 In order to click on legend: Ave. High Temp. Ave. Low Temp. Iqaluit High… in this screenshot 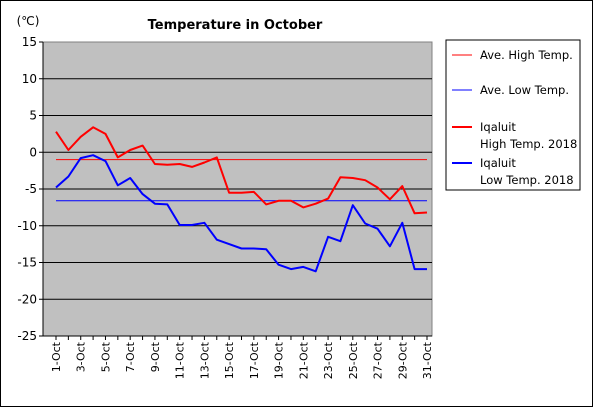, I will do `click(514, 117)`.